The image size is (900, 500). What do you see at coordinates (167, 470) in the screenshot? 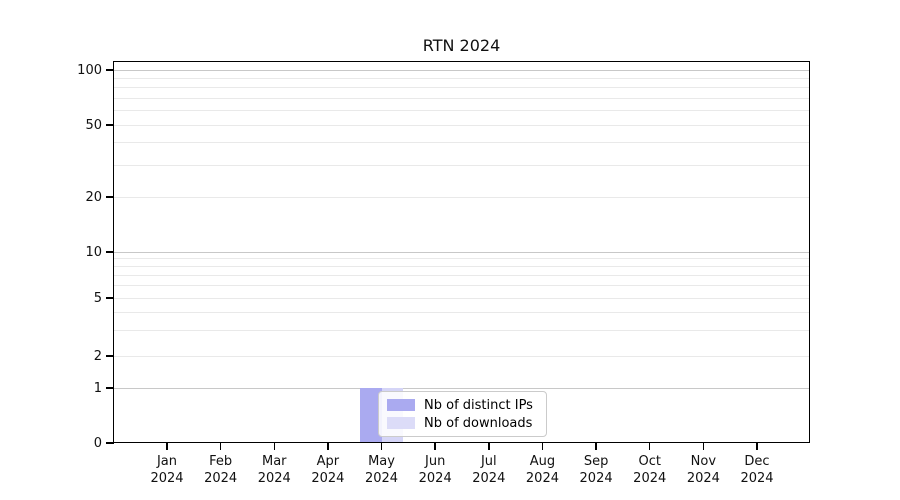
I see `x-tick-label: Jan 2024` at bounding box center [167, 470].